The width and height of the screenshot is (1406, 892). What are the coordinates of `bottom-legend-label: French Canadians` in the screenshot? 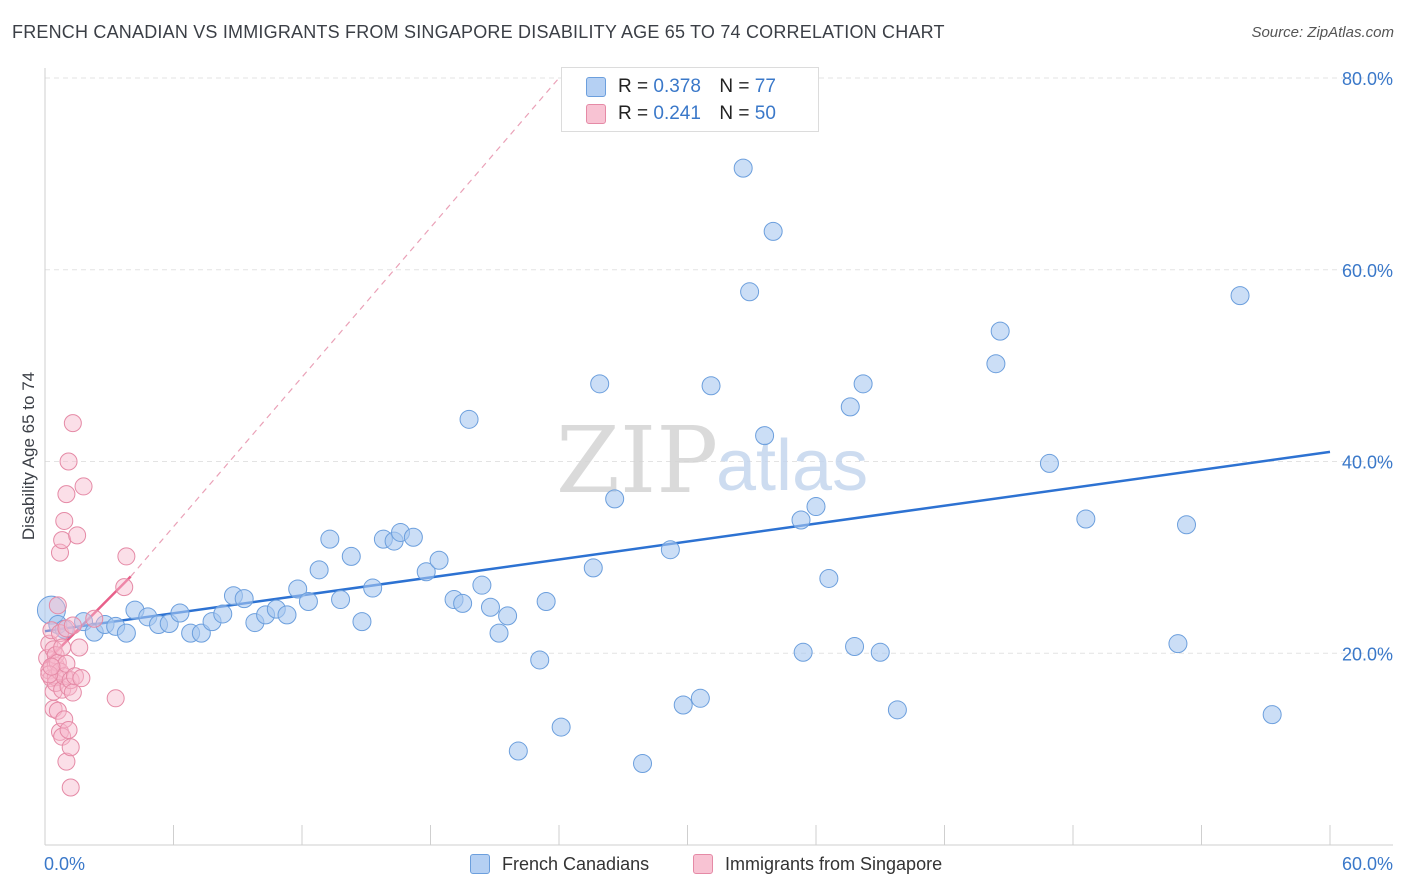 It's located at (576, 863).